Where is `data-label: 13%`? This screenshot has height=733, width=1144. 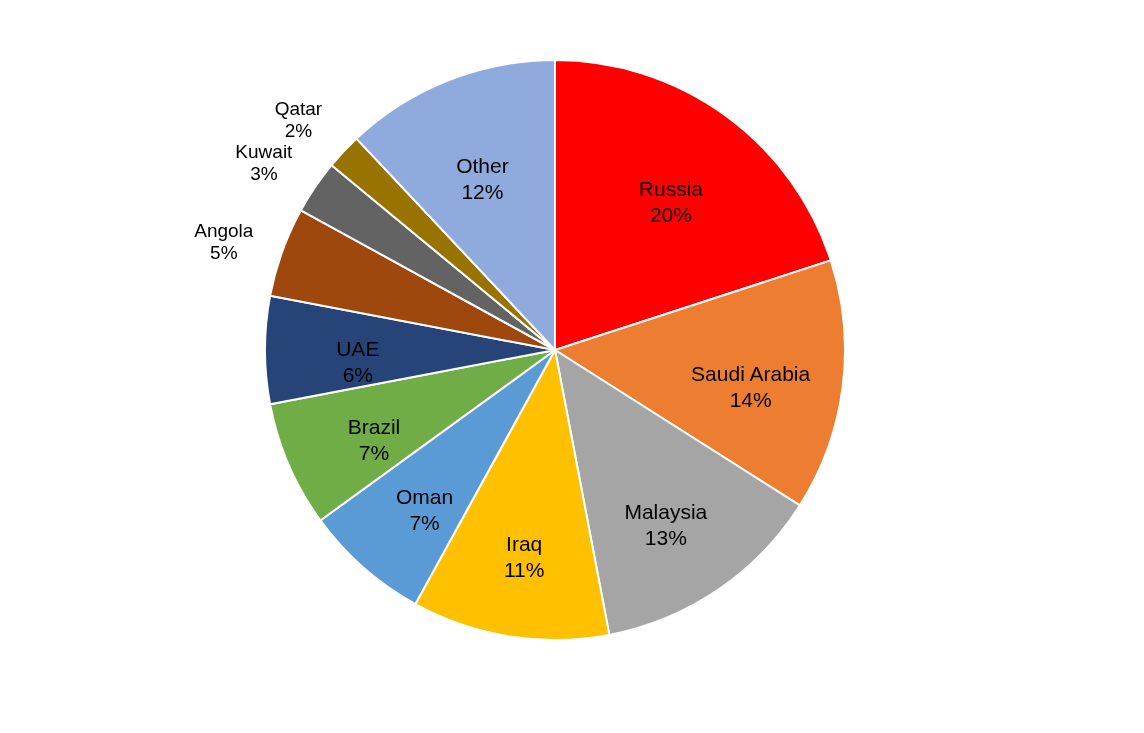
data-label: 13% is located at coordinates (665, 538).